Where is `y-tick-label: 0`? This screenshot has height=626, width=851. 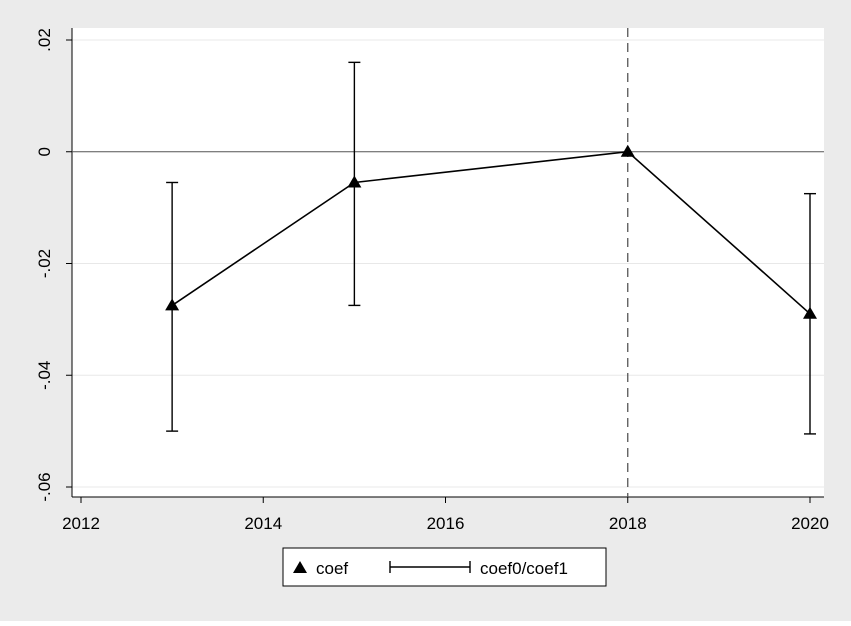
y-tick-label: 0 is located at coordinates (44, 151).